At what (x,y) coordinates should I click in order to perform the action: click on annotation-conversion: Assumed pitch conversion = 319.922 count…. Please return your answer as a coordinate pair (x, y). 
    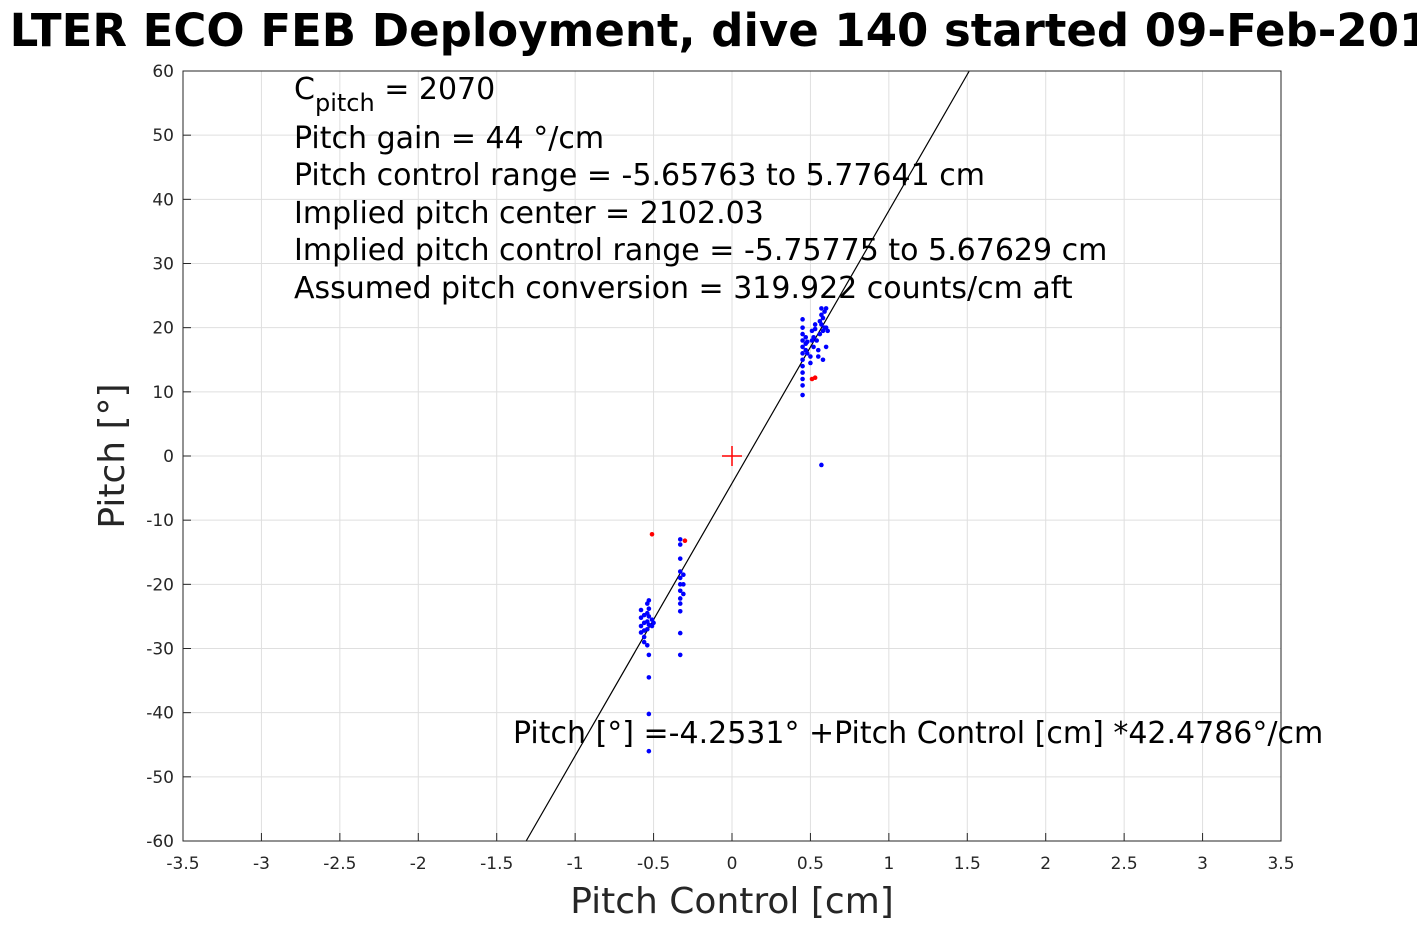
    Looking at the image, I should click on (683, 288).